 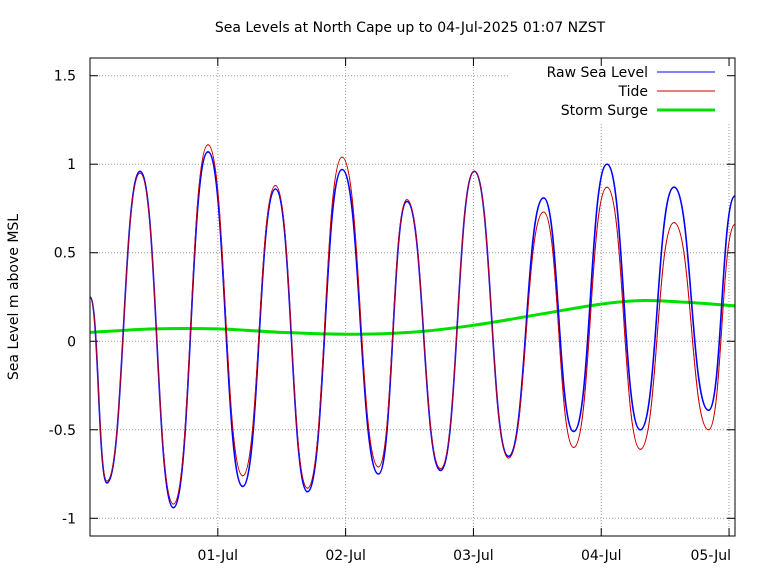 I want to click on y-tick-label: 1, so click(x=71, y=165).